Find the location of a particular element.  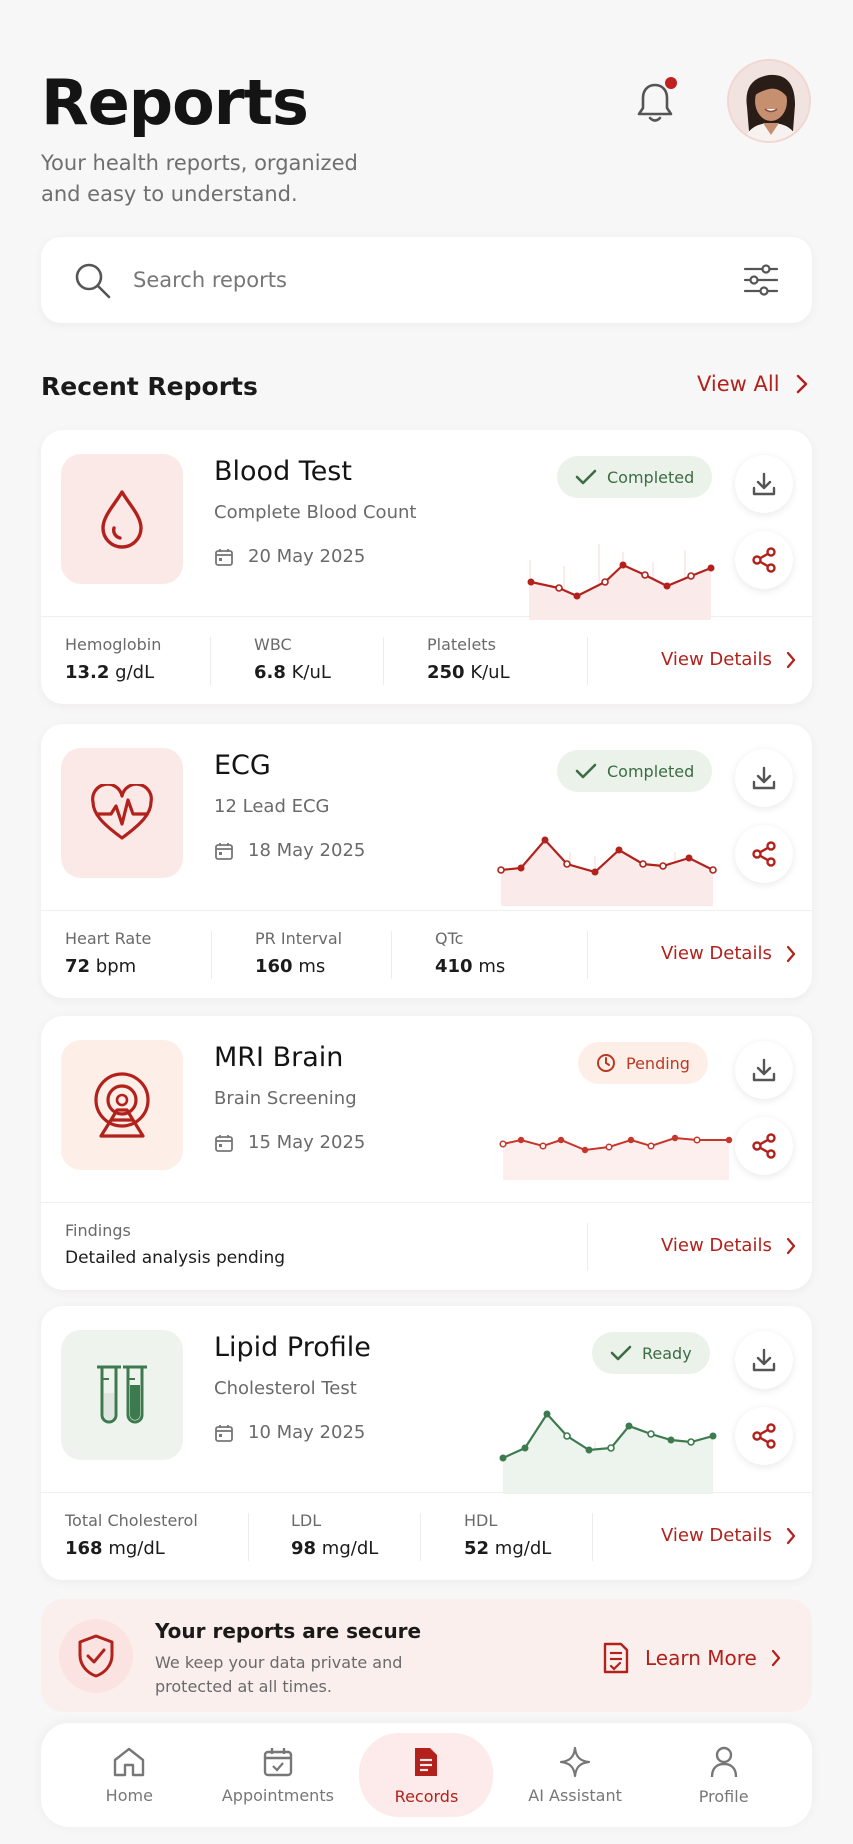

report-date-text: 10 May 2025 is located at coordinates (307, 1432).